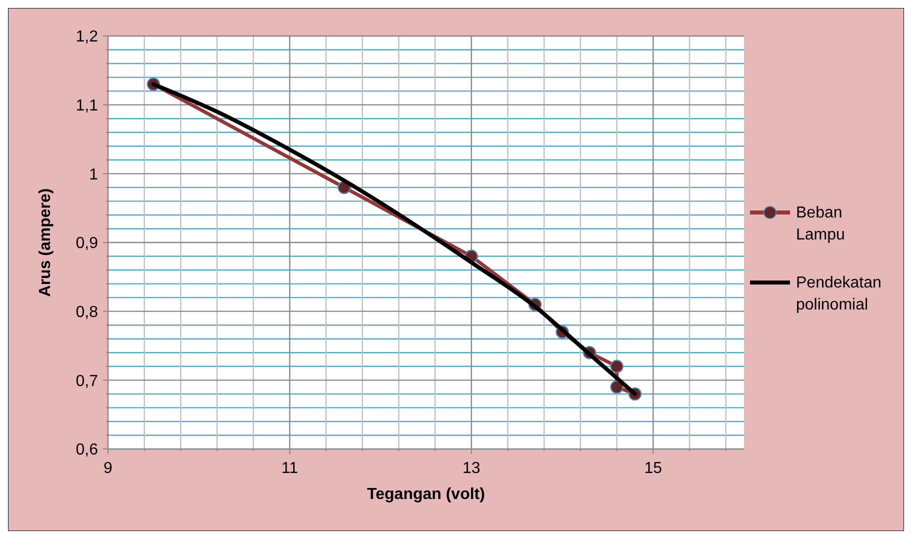 The width and height of the screenshot is (912, 539). I want to click on y-tick-label: 1, so click(93, 175).